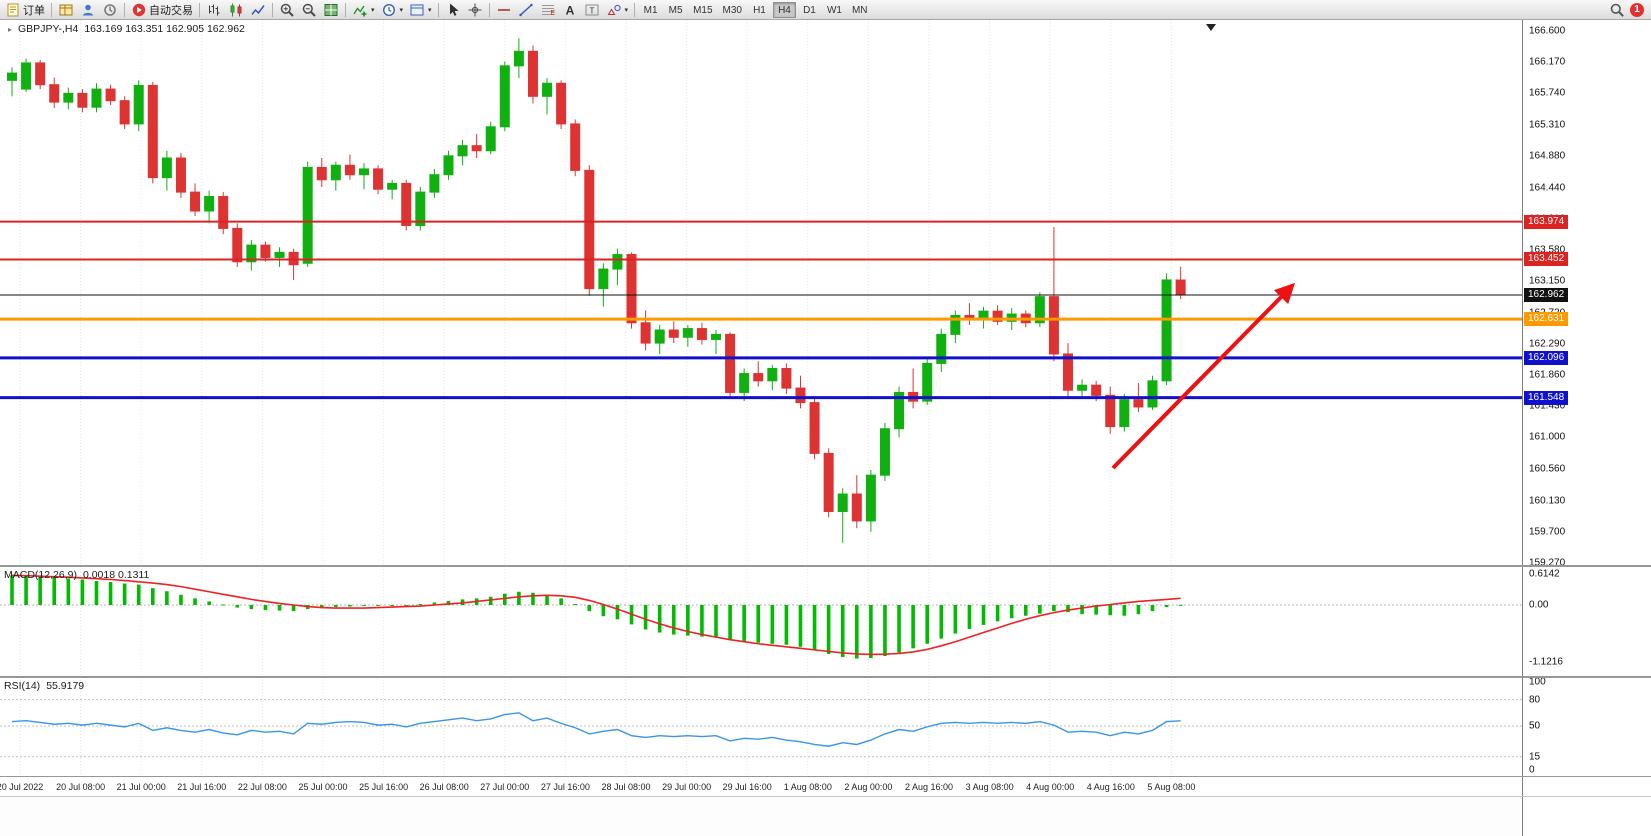 This screenshot has height=836, width=1651. Describe the element at coordinates (389, 10) in the screenshot. I see `periods-icon` at that location.